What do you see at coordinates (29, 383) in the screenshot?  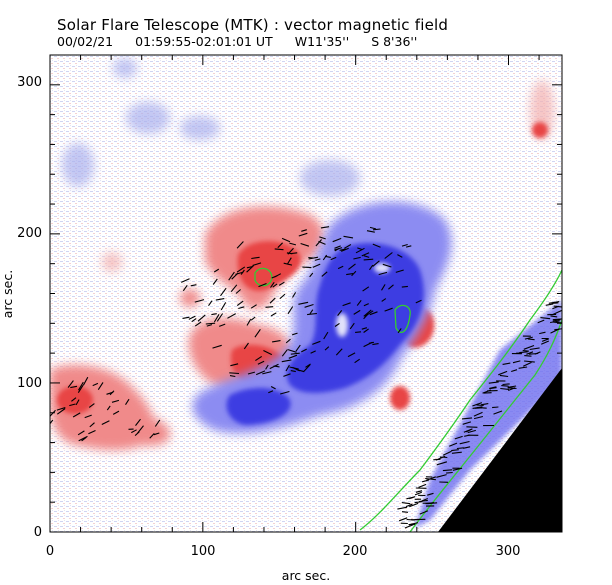 I see `y-tick-label: 100` at bounding box center [29, 383].